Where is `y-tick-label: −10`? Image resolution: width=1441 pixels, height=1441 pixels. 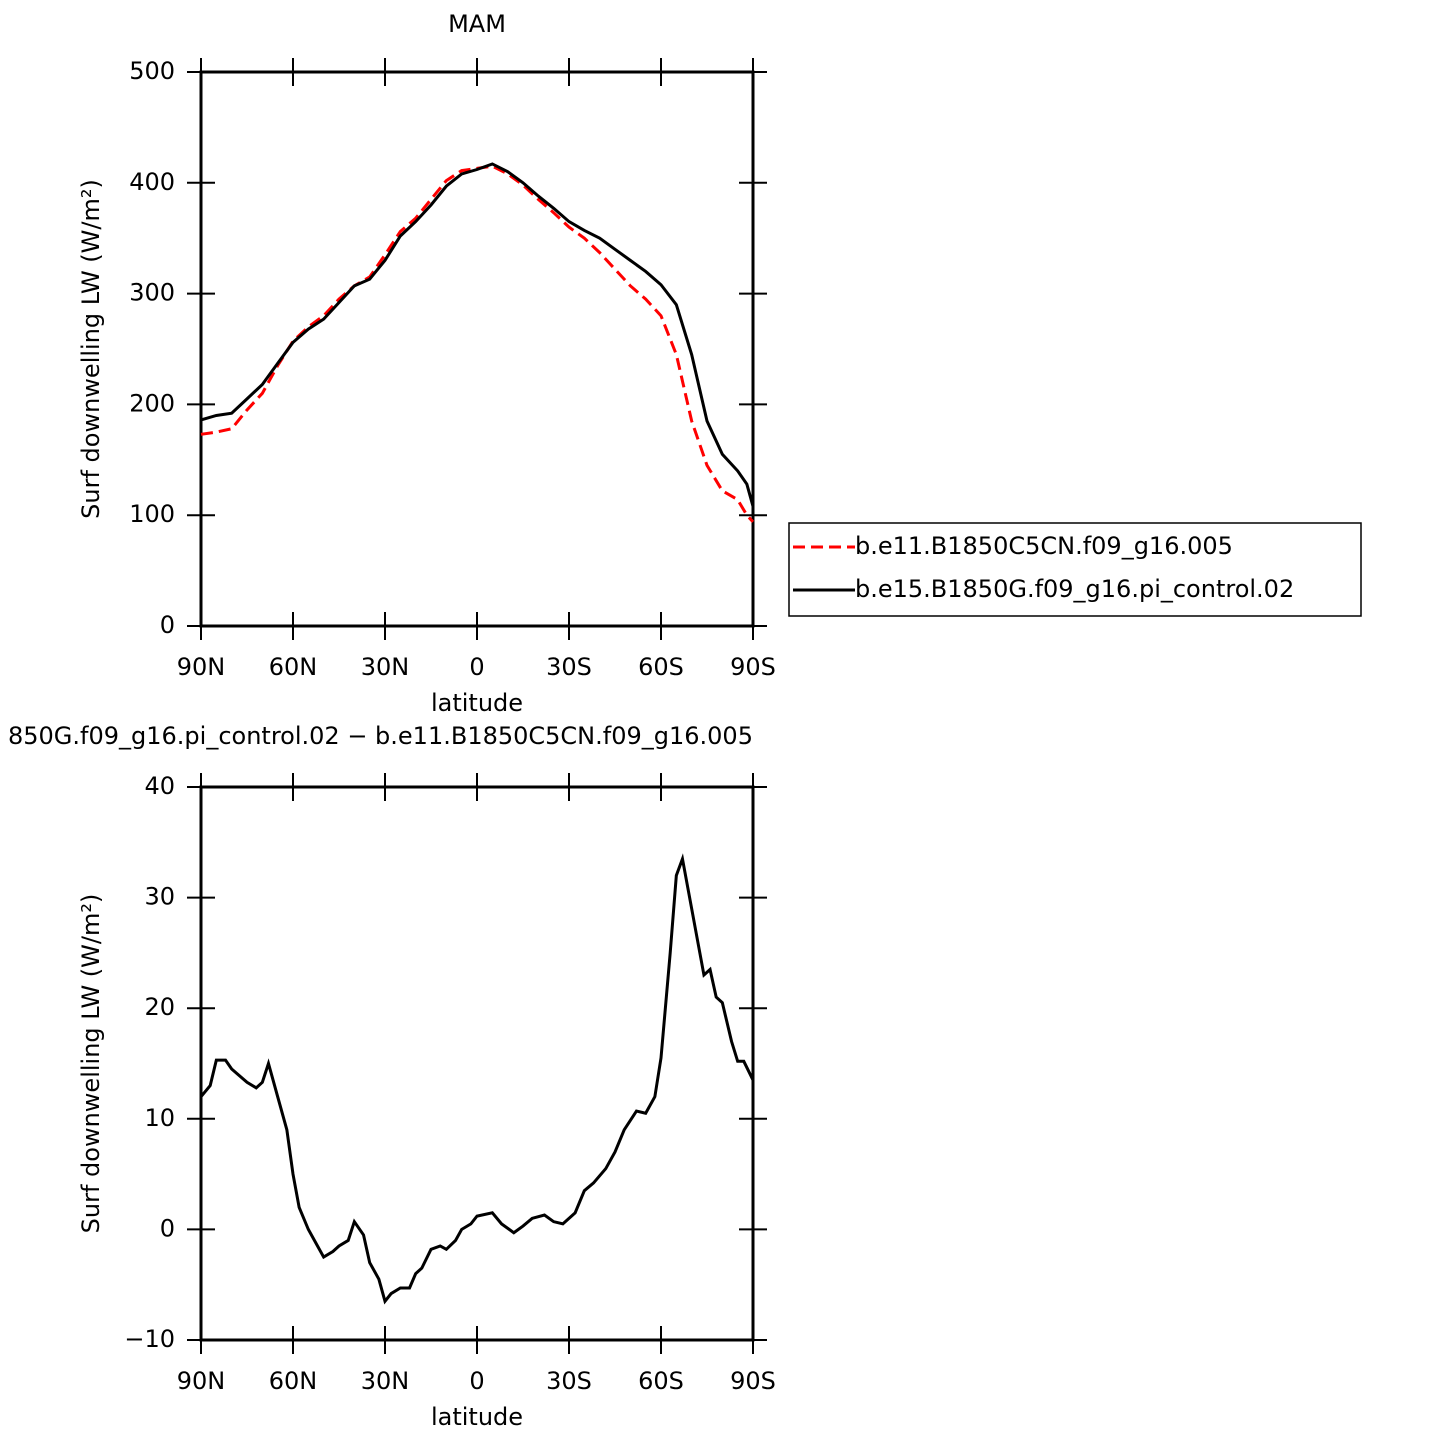 y-tick-label: −10 is located at coordinates (149, 1339).